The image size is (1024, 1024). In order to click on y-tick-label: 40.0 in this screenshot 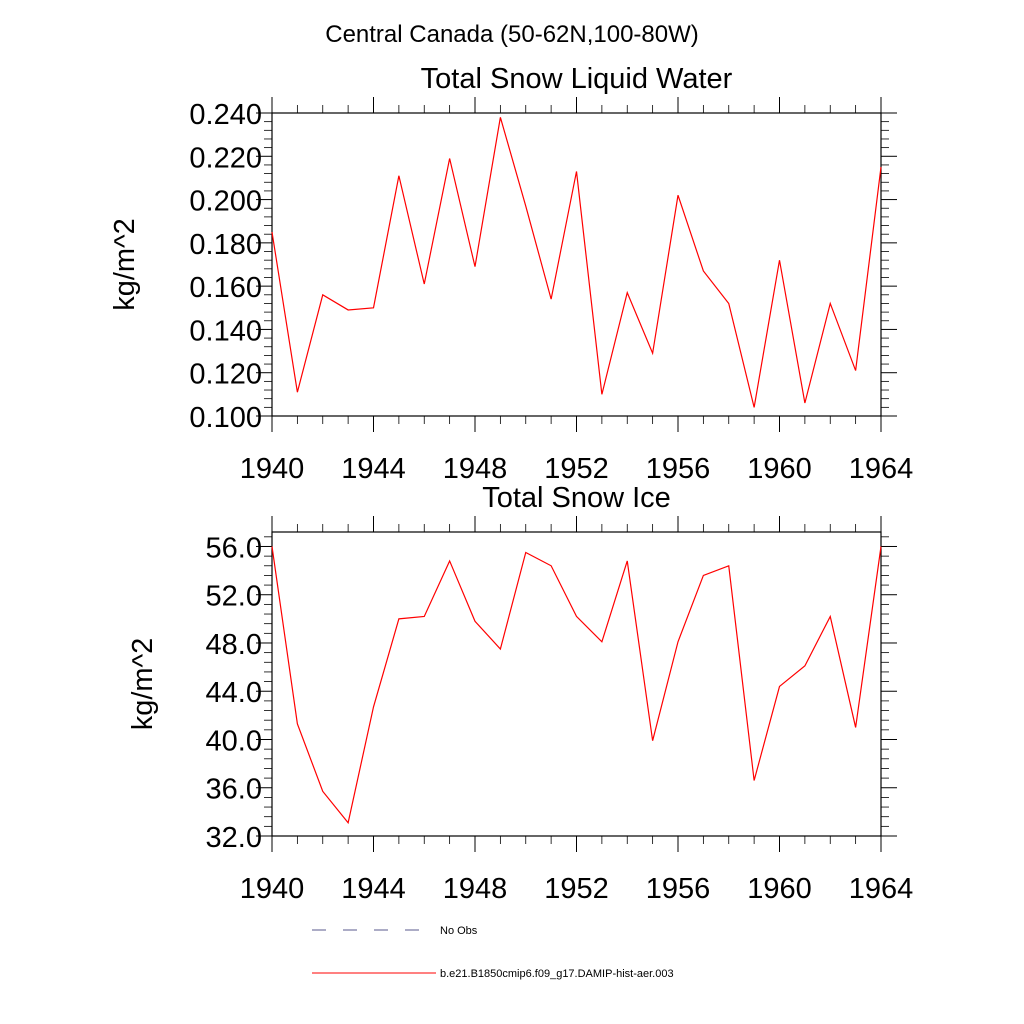, I will do `click(234, 741)`.